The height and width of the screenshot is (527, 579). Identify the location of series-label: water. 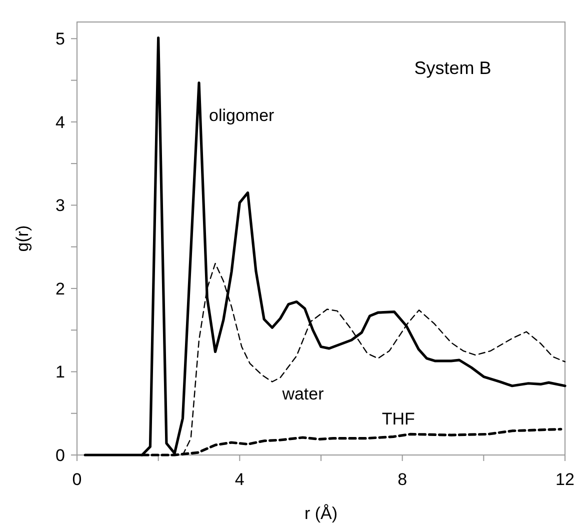
(302, 394).